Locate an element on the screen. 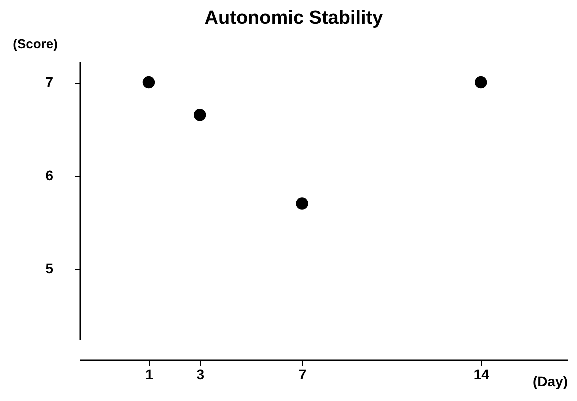 This screenshot has height=401, width=577. x-tick-label: 1 is located at coordinates (150, 374).